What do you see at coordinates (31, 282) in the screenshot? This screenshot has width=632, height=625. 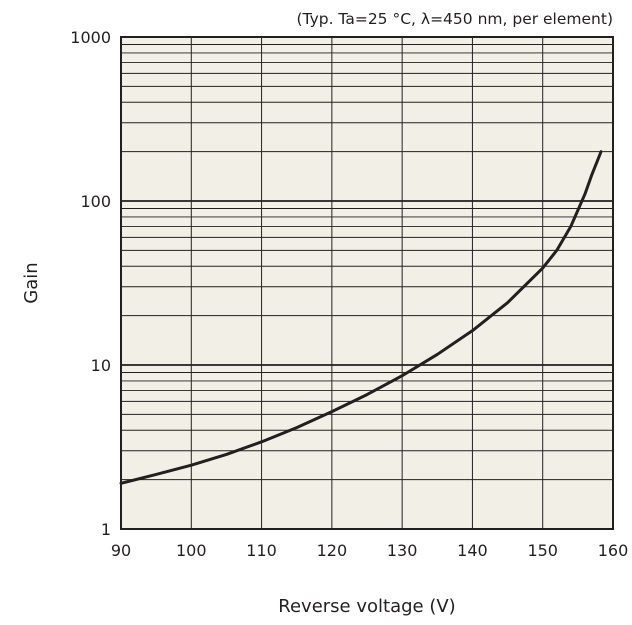 I see `y-axis-title: Gain` at bounding box center [31, 282].